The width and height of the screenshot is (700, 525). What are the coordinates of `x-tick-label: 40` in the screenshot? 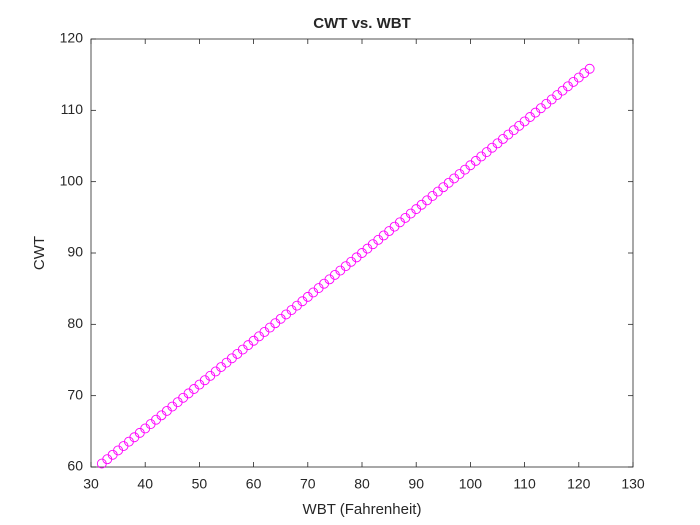 It's located at (145, 484).